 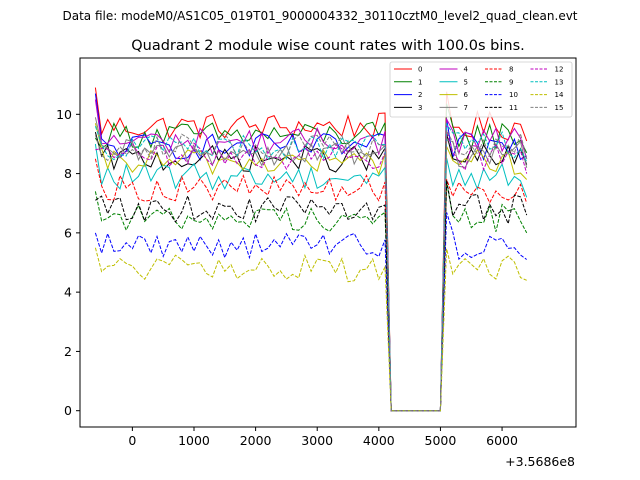 What do you see at coordinates (466, 108) in the screenshot?
I see `legend-label-7: 7` at bounding box center [466, 108].